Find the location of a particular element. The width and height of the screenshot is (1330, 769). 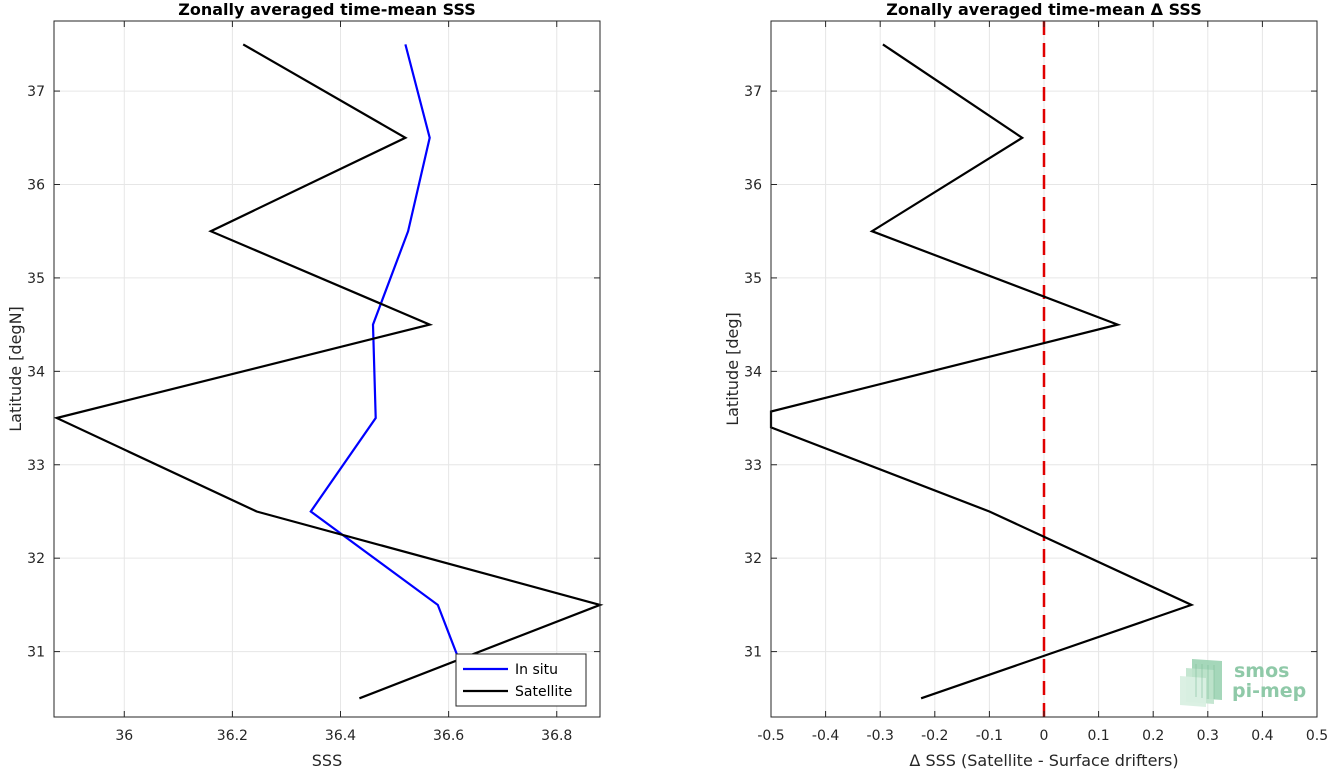

x-axis-label: SSS is located at coordinates (327, 760).